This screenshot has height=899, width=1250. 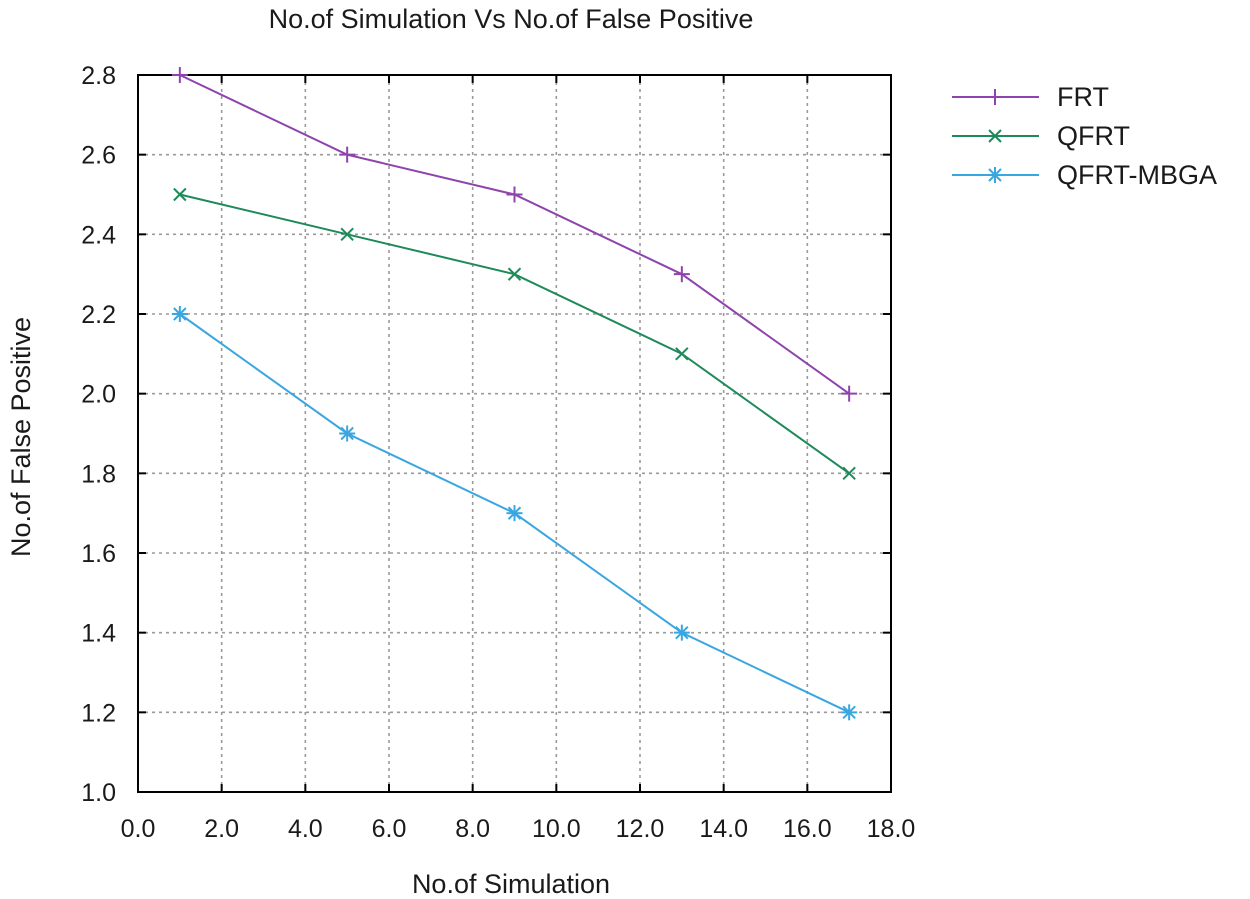 What do you see at coordinates (98, 315) in the screenshot?
I see `y-tick-label: 2.2` at bounding box center [98, 315].